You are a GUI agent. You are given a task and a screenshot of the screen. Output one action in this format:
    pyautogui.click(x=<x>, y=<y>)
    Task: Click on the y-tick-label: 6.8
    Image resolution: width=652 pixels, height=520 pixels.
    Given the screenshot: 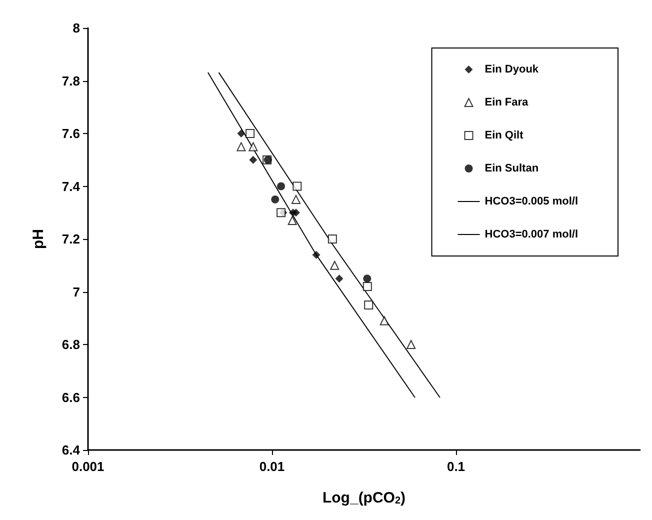 What is the action you would take?
    pyautogui.click(x=71, y=344)
    